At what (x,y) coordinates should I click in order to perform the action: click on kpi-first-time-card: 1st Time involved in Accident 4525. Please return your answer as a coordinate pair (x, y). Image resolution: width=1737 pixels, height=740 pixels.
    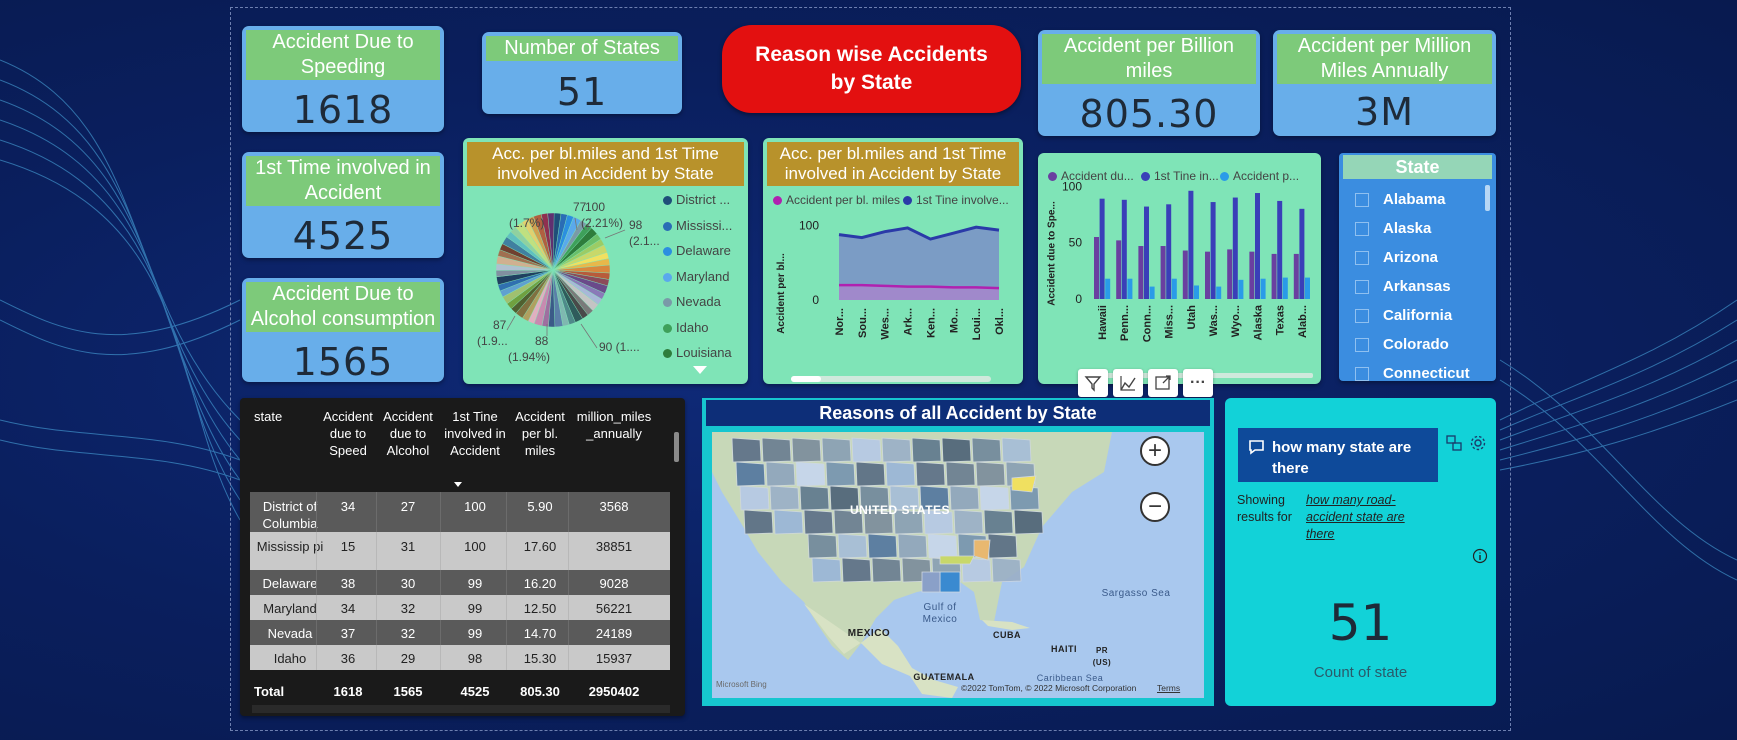
    Looking at the image, I should click on (343, 205).